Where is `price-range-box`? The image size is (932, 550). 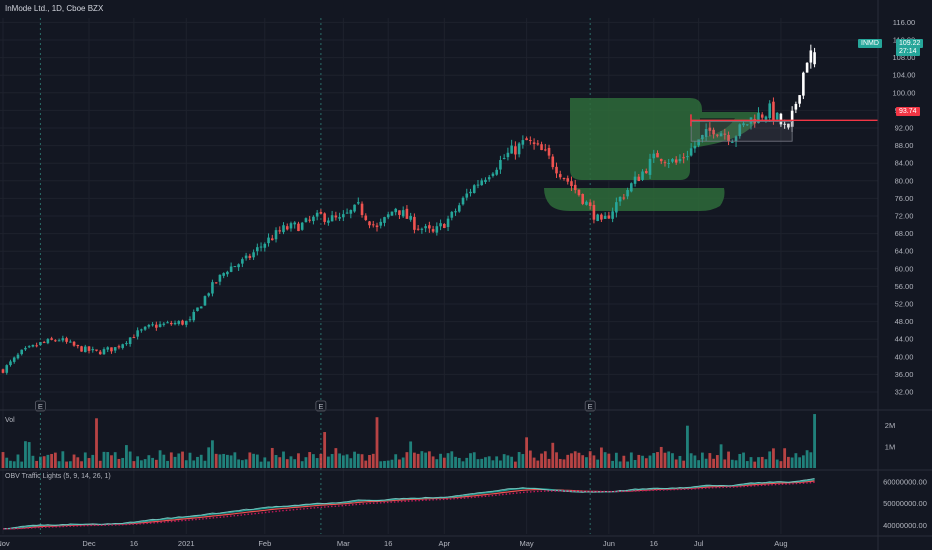 price-range-box is located at coordinates (741, 131).